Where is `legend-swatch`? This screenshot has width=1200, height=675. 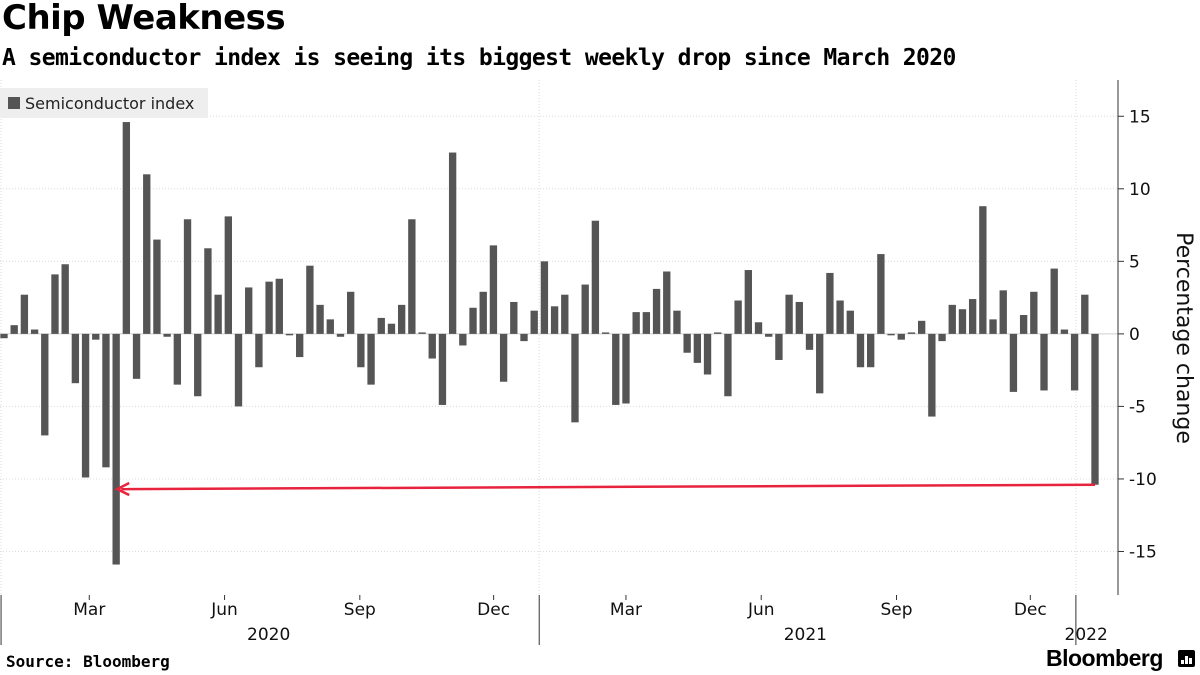 legend-swatch is located at coordinates (14, 103).